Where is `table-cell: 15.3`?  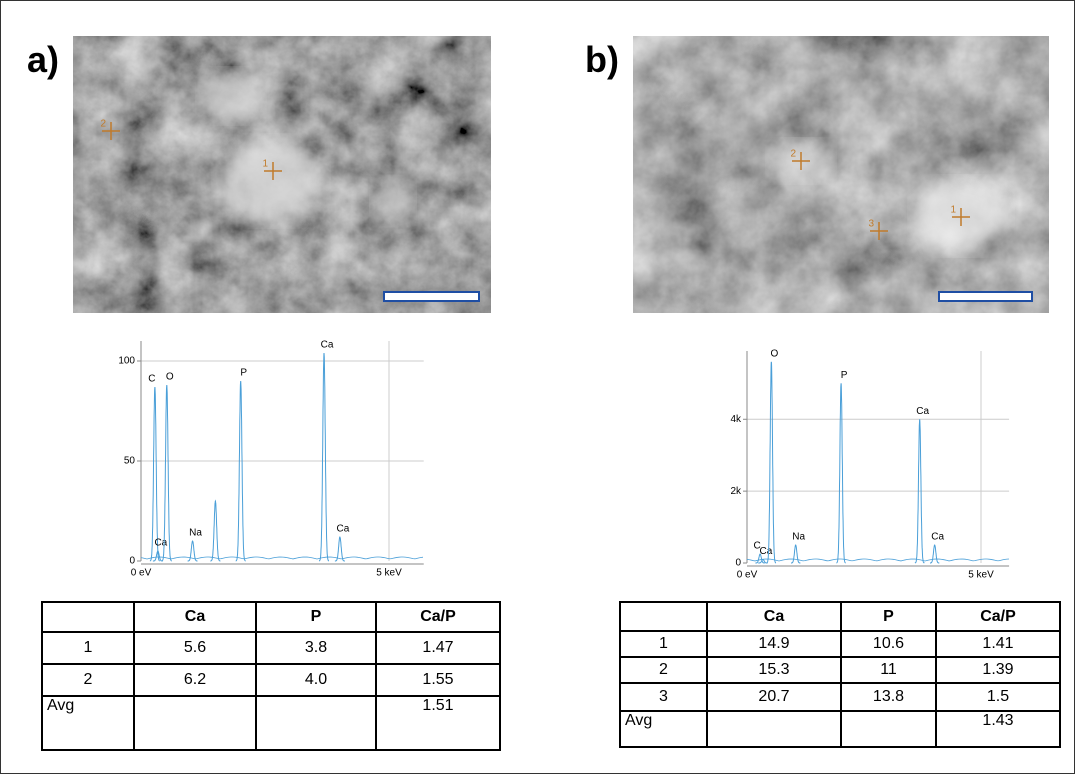
table-cell: 15.3 is located at coordinates (774, 670).